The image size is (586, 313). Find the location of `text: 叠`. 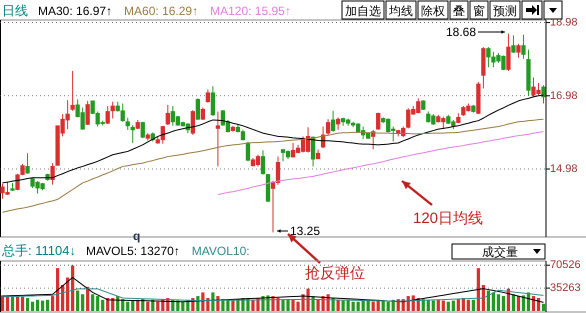

text: 叠 is located at coordinates (459, 11).